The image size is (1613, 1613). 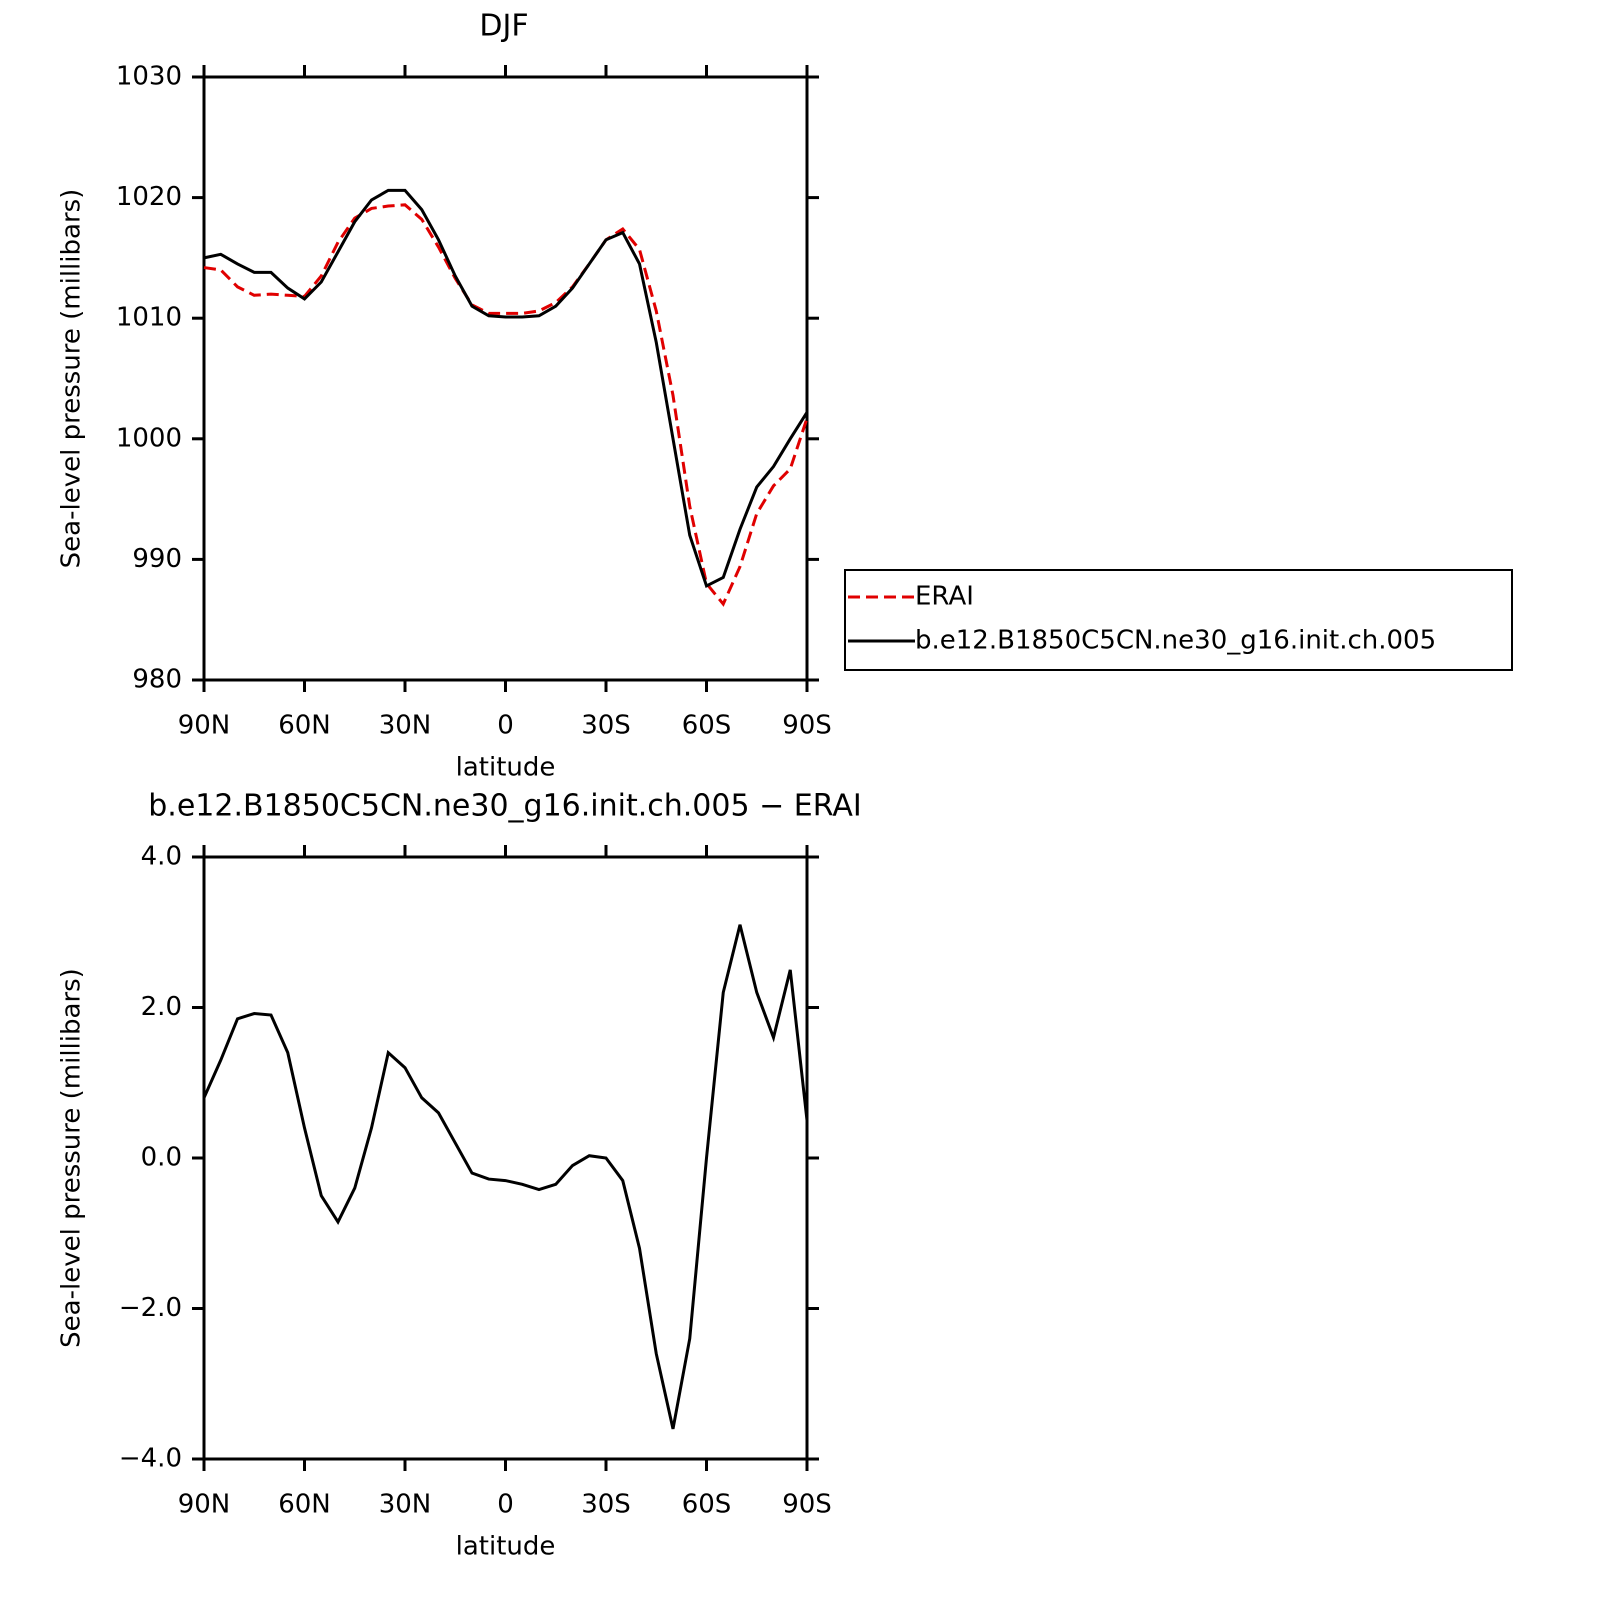 I want to click on legend-box, so click(x=1178, y=620).